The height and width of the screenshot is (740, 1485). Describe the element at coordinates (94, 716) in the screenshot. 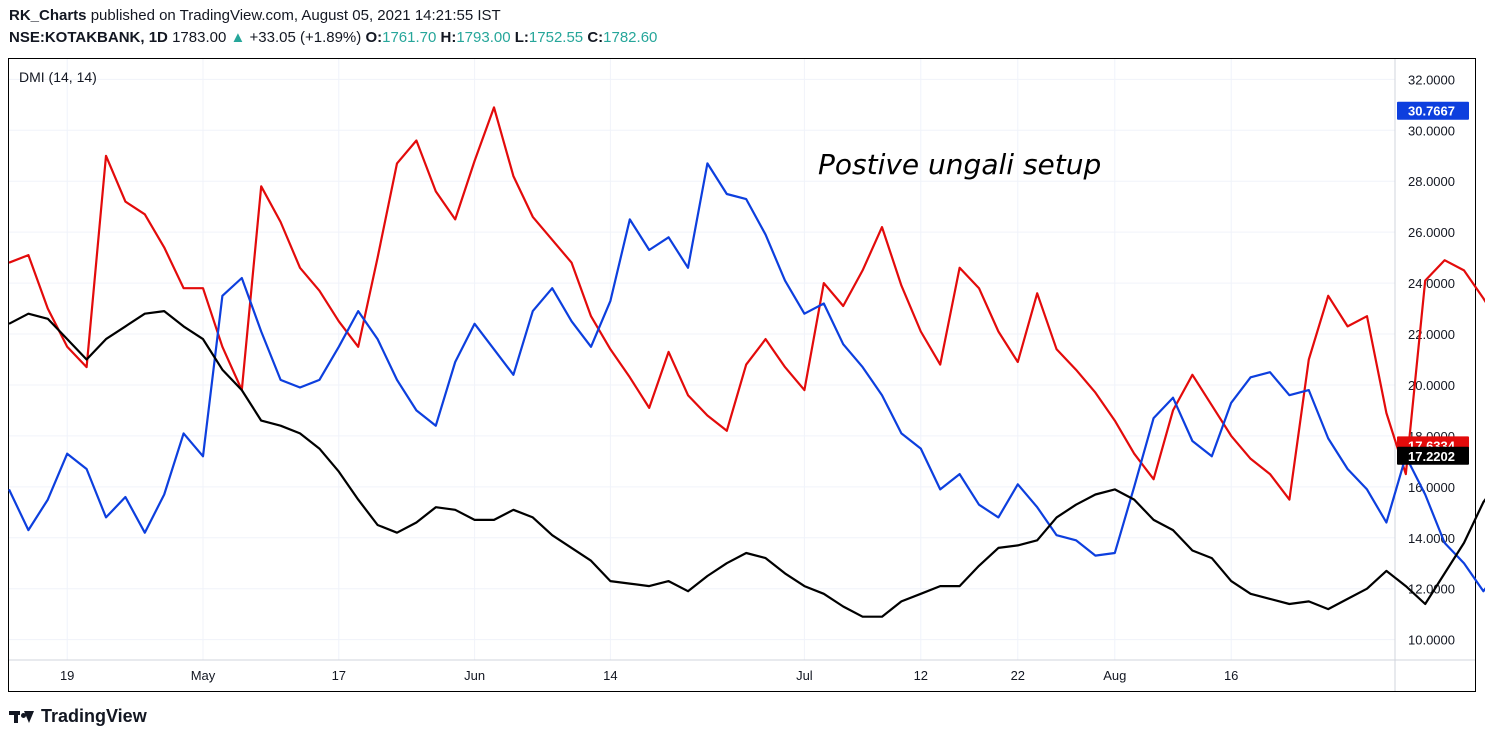

I see `tradingview-brand: TradingView` at that location.